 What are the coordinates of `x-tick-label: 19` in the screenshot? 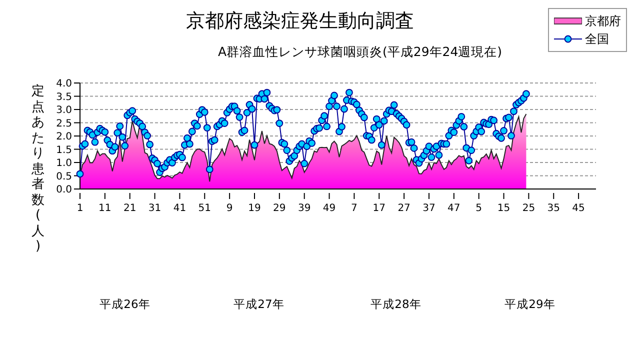 It's located at (254, 208).